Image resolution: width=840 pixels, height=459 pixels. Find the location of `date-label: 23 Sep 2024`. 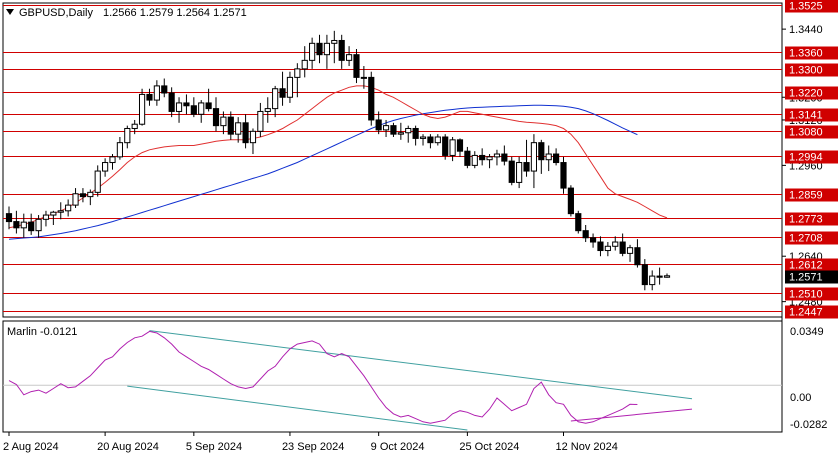

date-label: 23 Sep 2024 is located at coordinates (313, 447).